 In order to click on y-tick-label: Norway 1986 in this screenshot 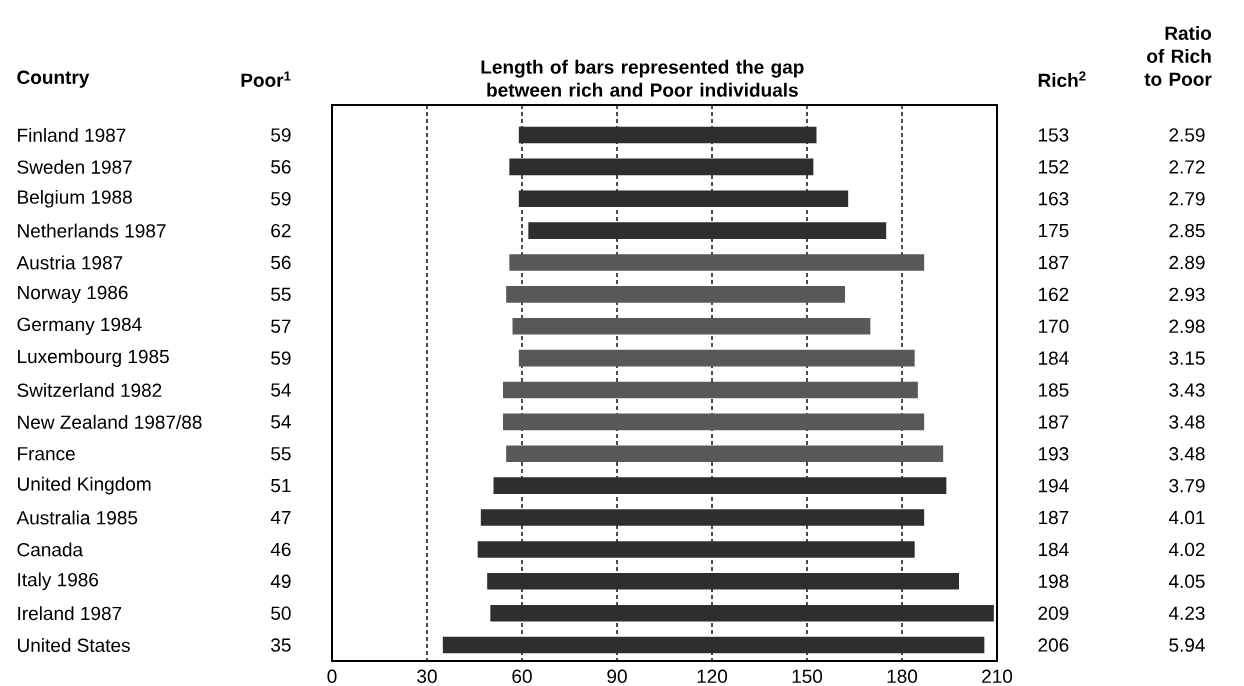, I will do `click(73, 294)`.